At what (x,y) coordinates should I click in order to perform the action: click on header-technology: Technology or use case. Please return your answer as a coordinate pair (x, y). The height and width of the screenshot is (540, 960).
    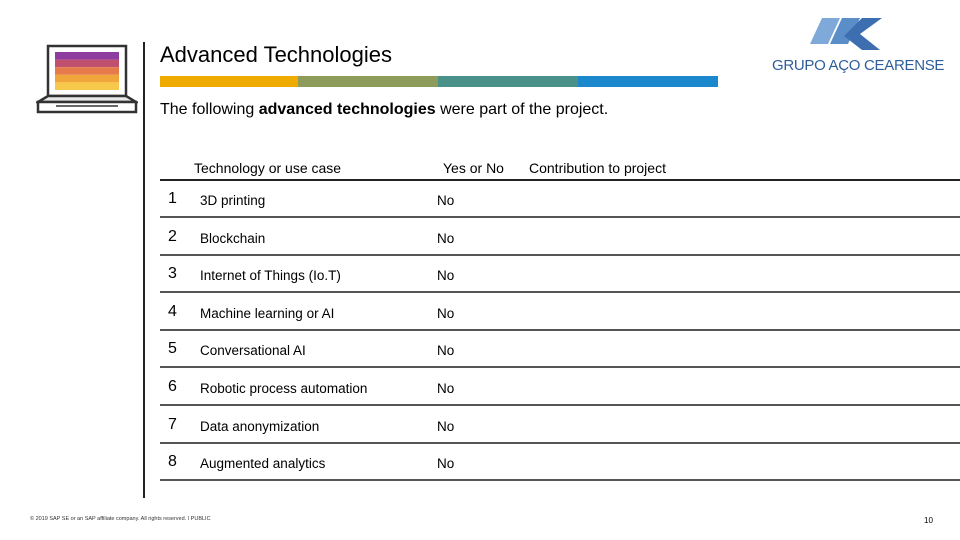
    Looking at the image, I should click on (268, 168).